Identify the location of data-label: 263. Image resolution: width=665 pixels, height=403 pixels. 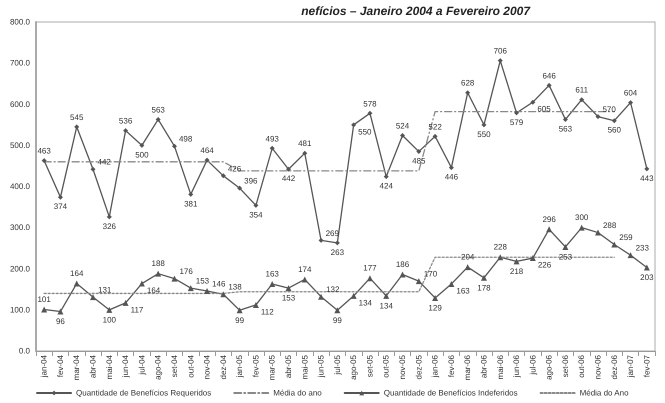
(337, 252).